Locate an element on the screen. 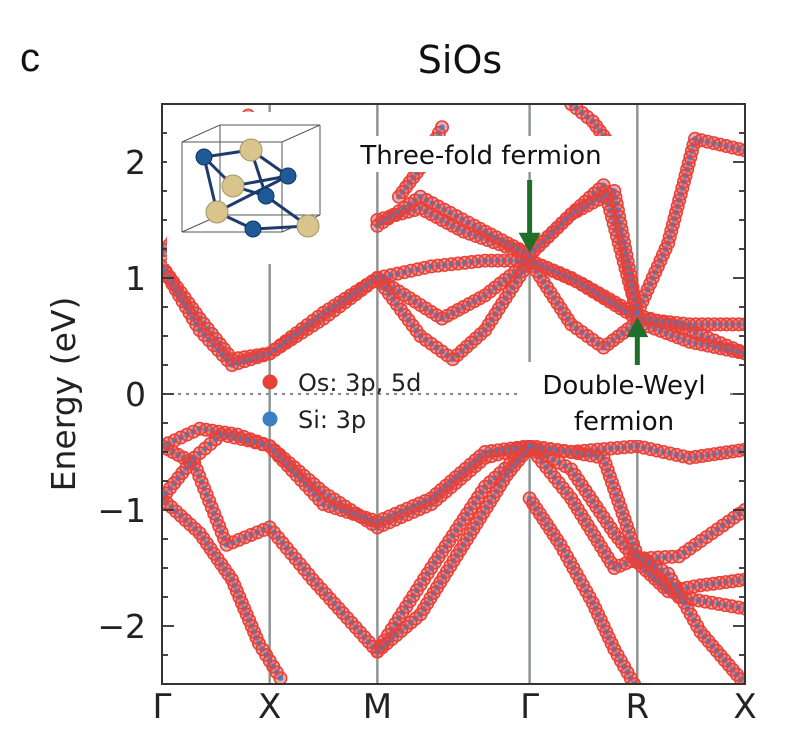 The width and height of the screenshot is (800, 740). panel-letter: c is located at coordinates (30, 58).